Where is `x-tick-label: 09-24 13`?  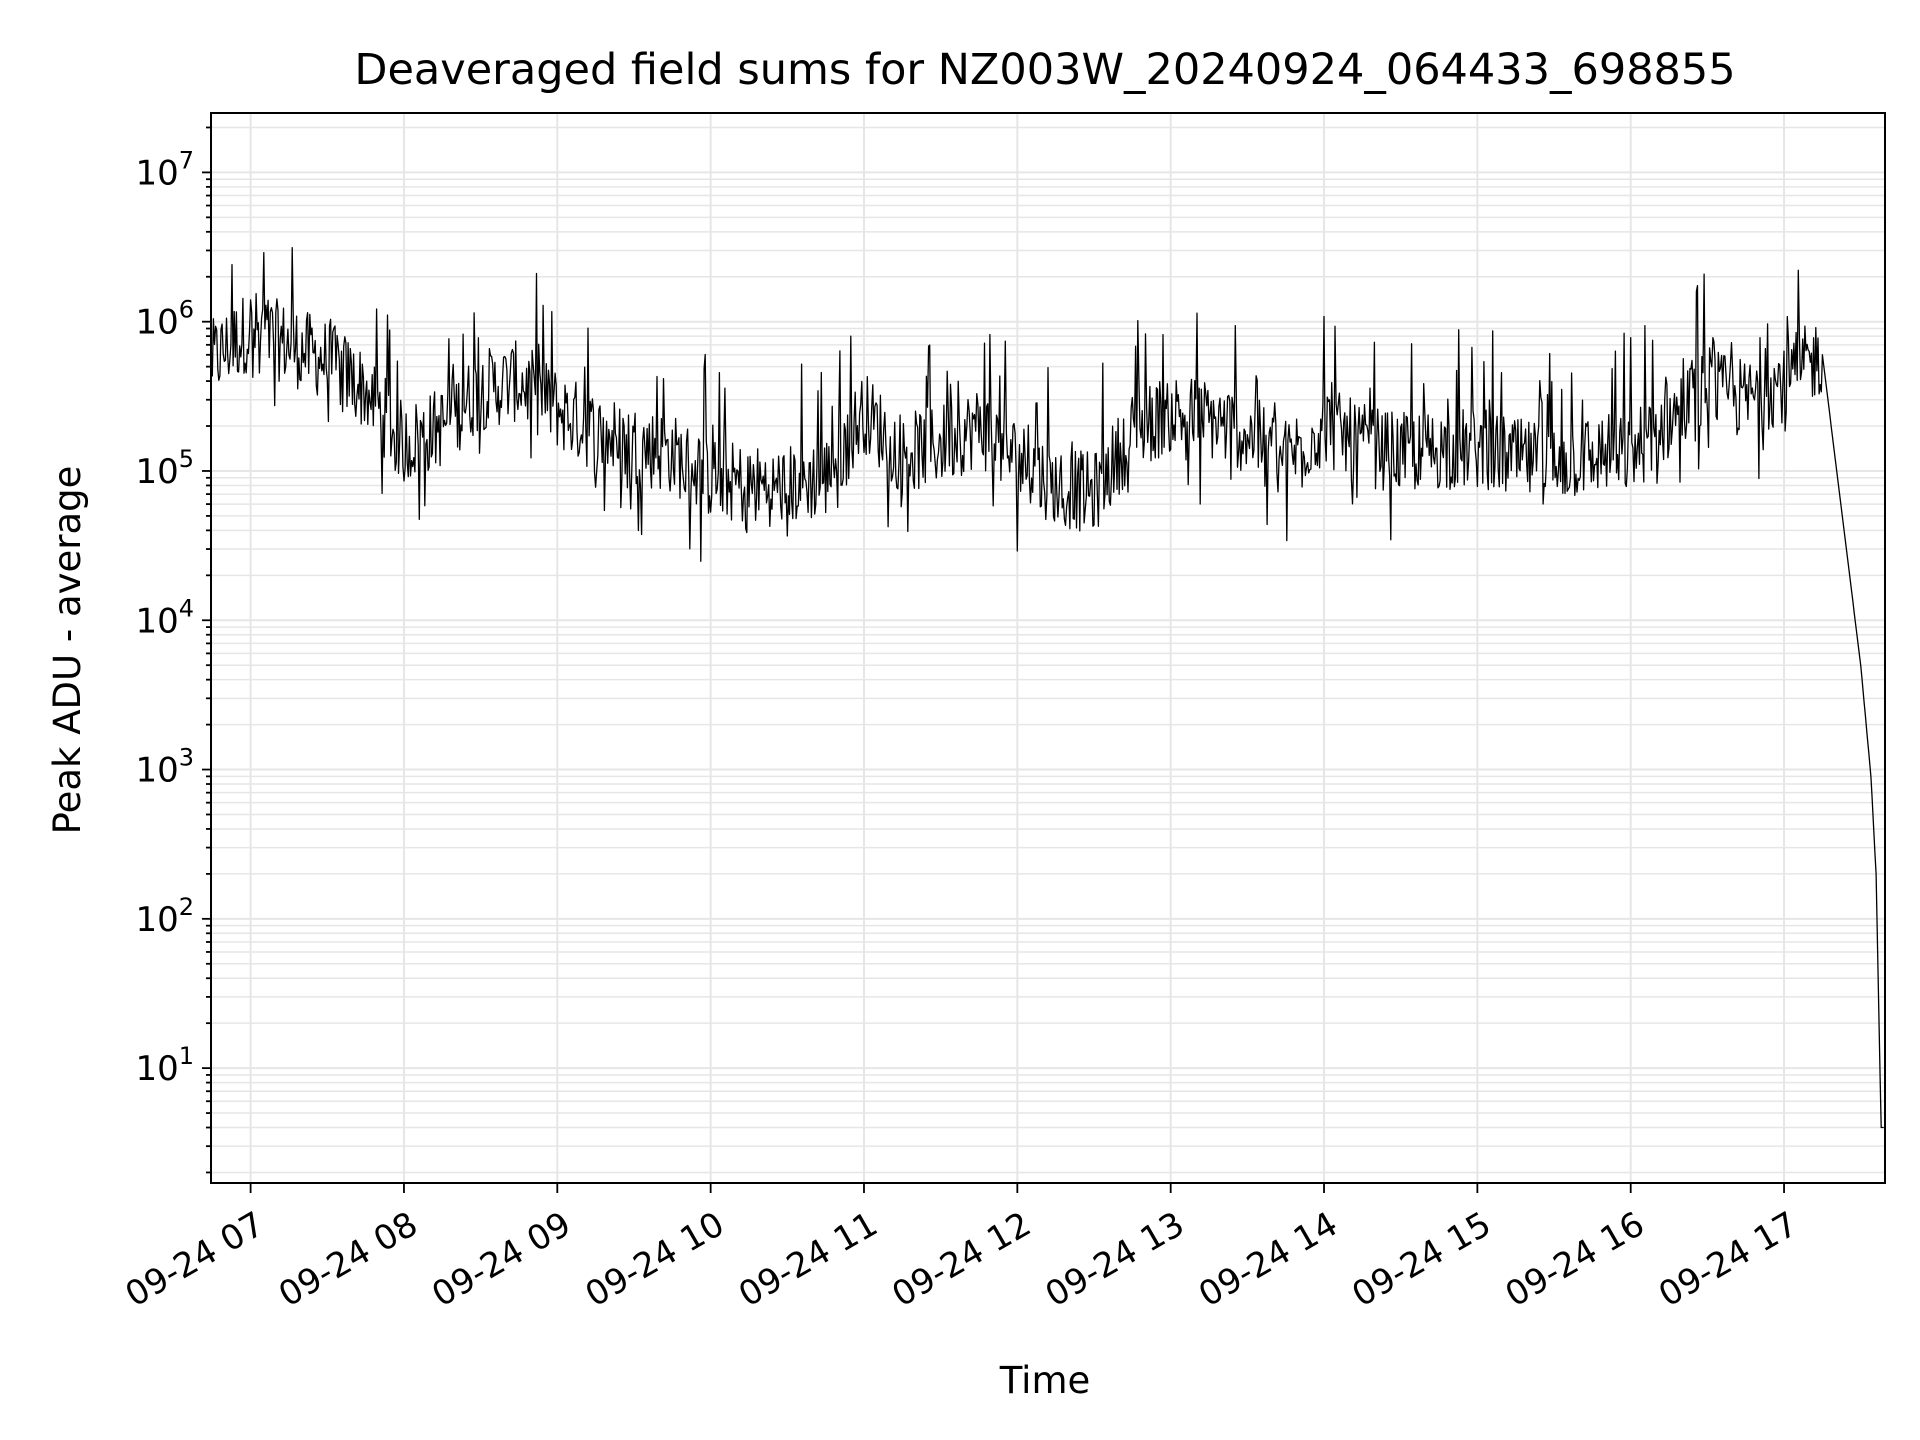 x-tick-label: 09-24 13 is located at coordinates (1115, 1259).